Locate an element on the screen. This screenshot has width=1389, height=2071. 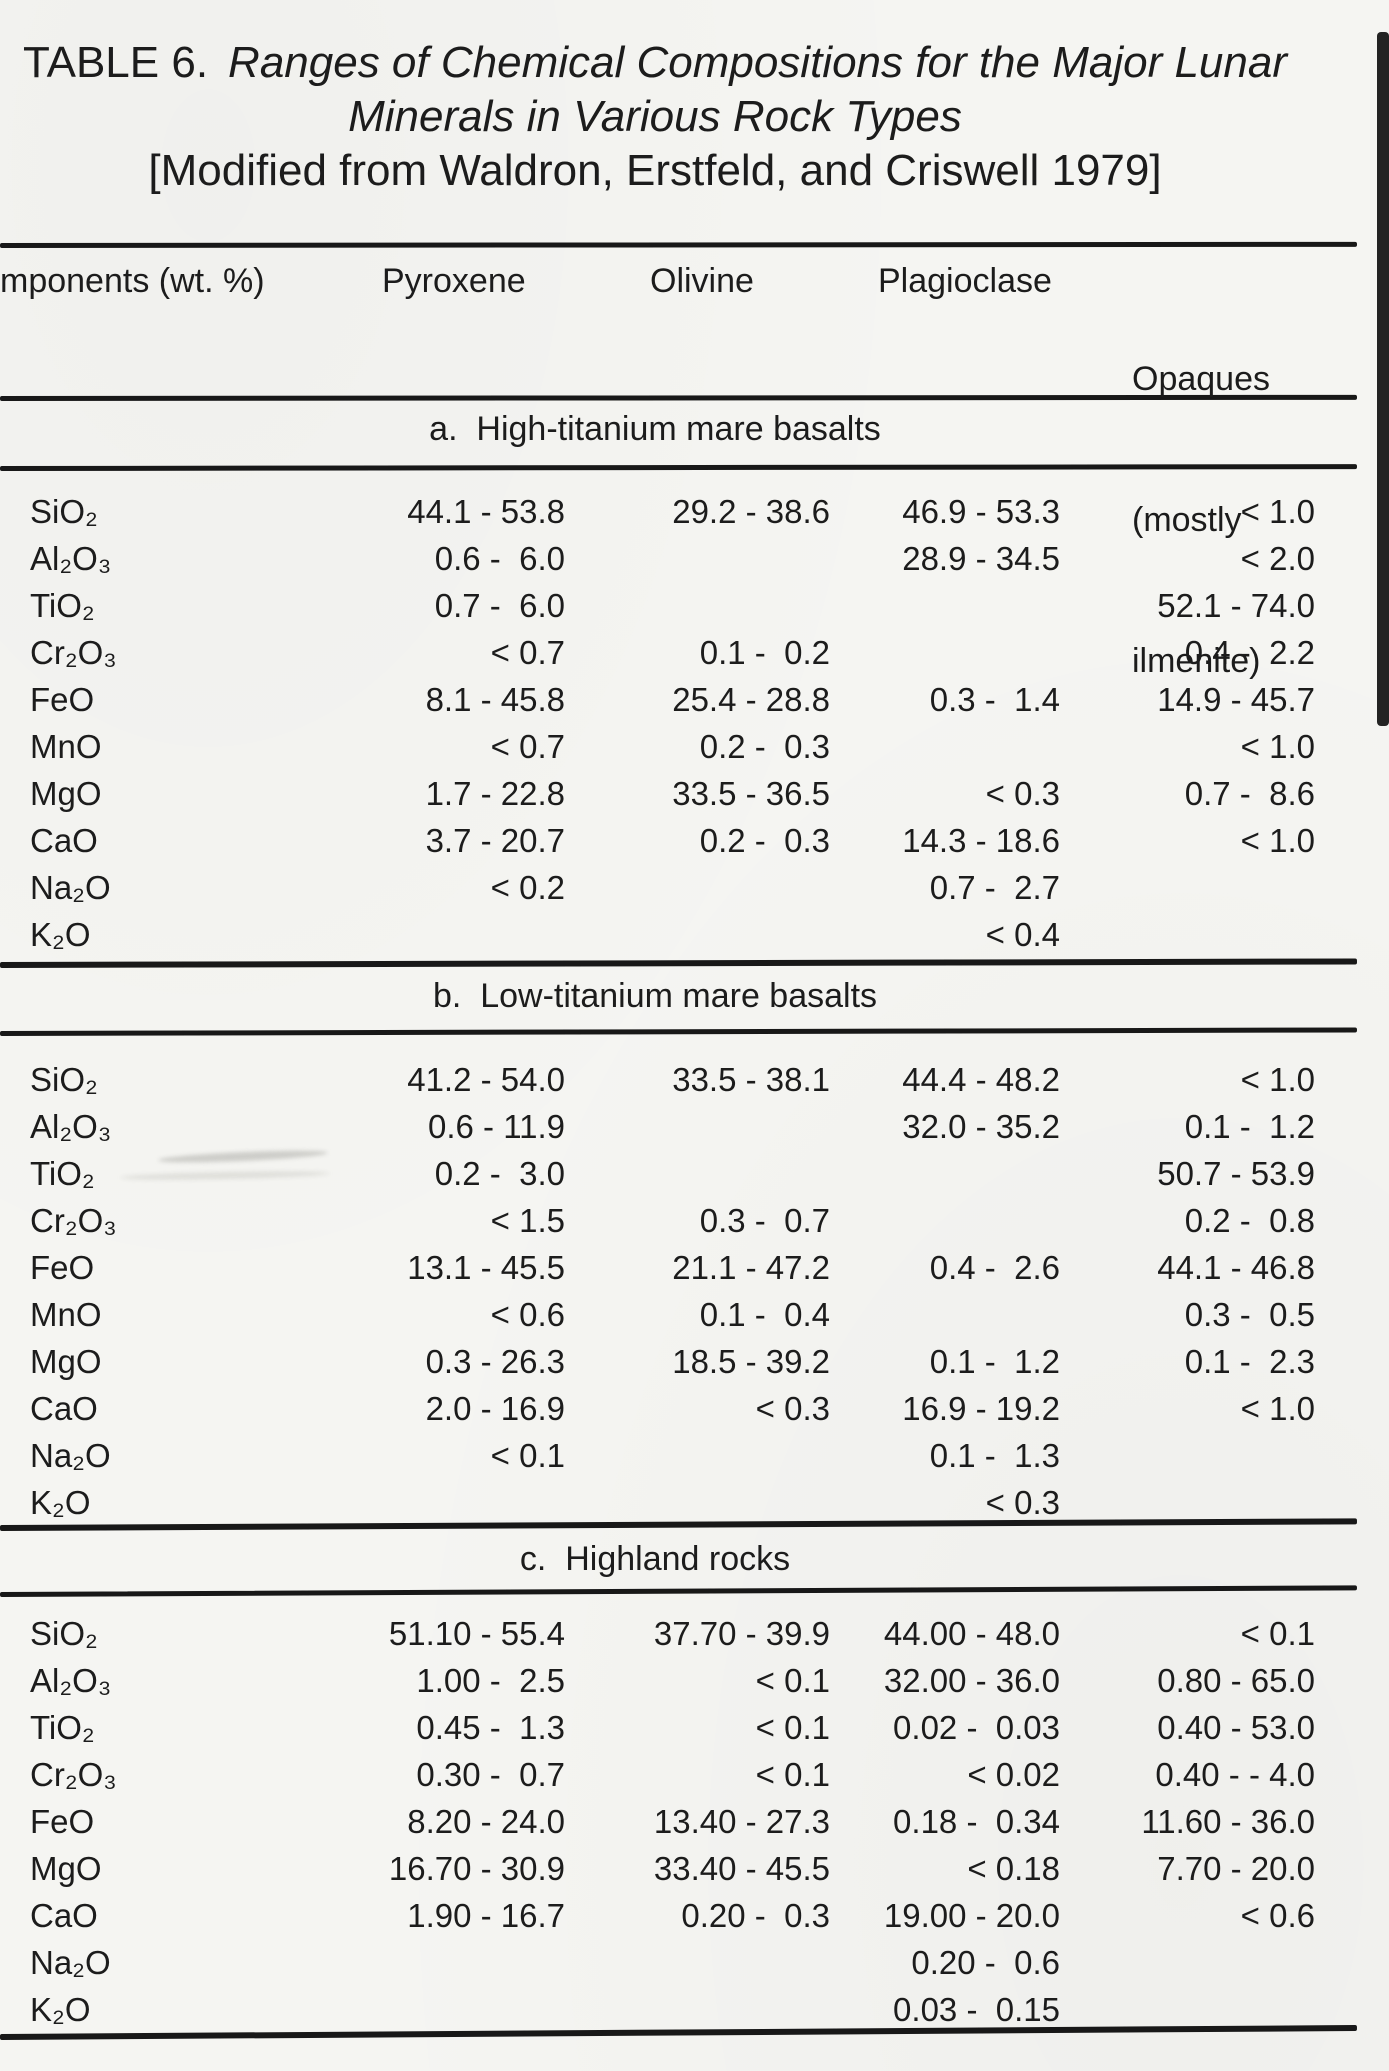
component-label: CaO is located at coordinates (64, 1915).